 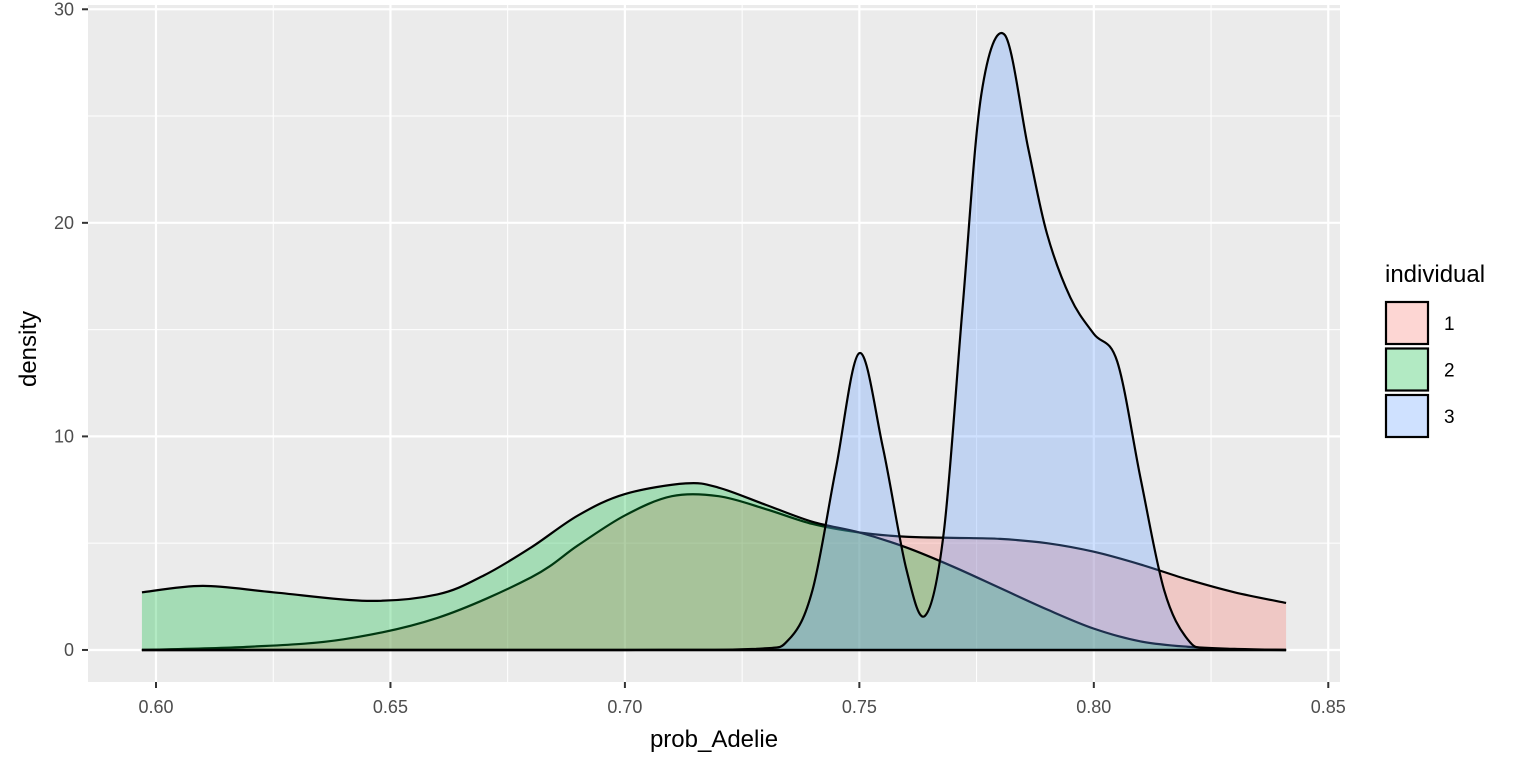 I want to click on x-tick-label: 0.70, so click(x=624, y=707).